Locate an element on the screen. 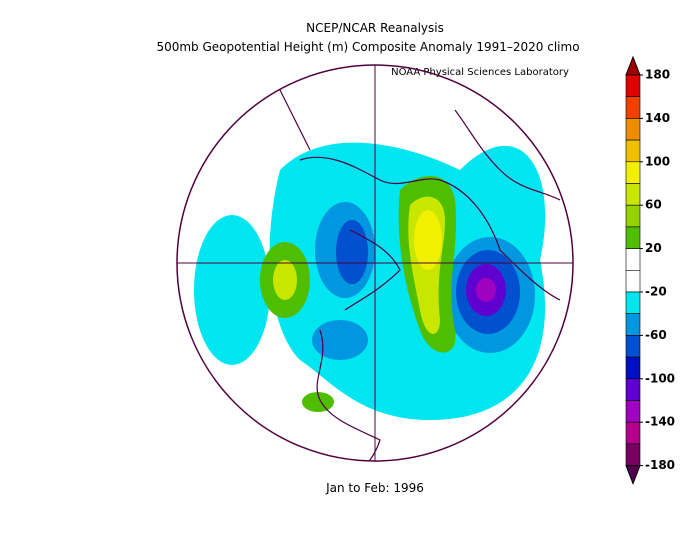  colorbar-label: -180 is located at coordinates (660, 465).